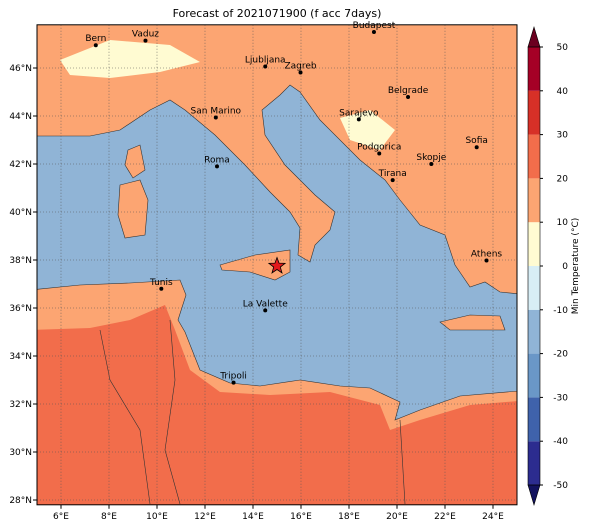  Describe the element at coordinates (265, 61) in the screenshot. I see `city-label: Ljubljana` at that location.